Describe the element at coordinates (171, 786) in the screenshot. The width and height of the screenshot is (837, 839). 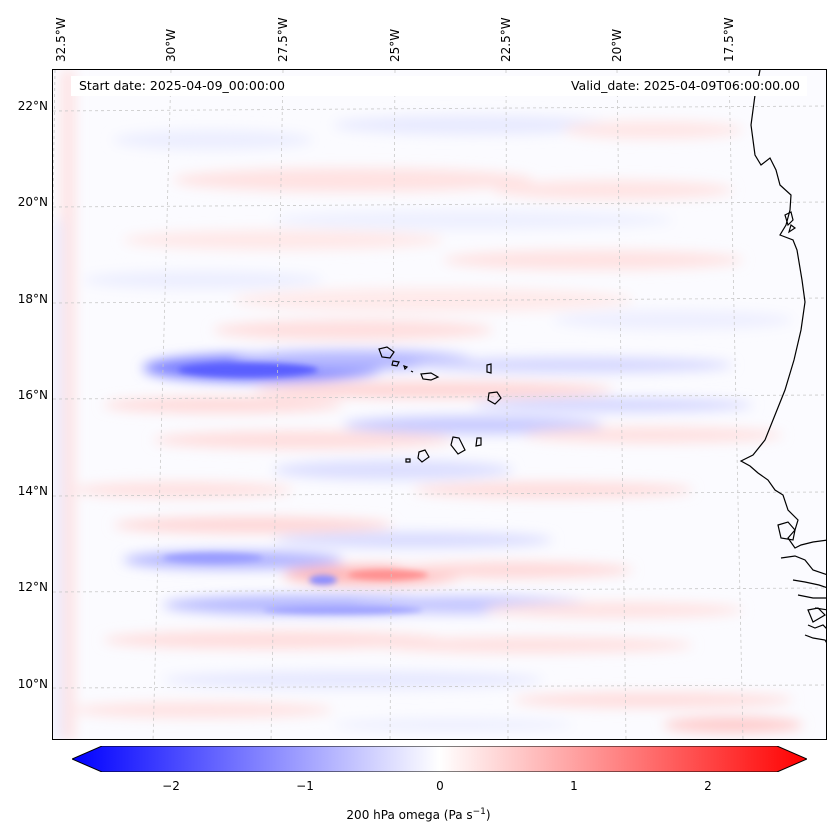
I see `colorbar-tick-minus-2: −2` at that location.